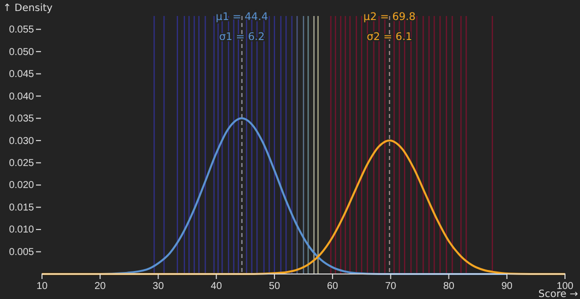 This screenshot has height=299, width=580. I want to click on x-tick-label: 30, so click(158, 286).